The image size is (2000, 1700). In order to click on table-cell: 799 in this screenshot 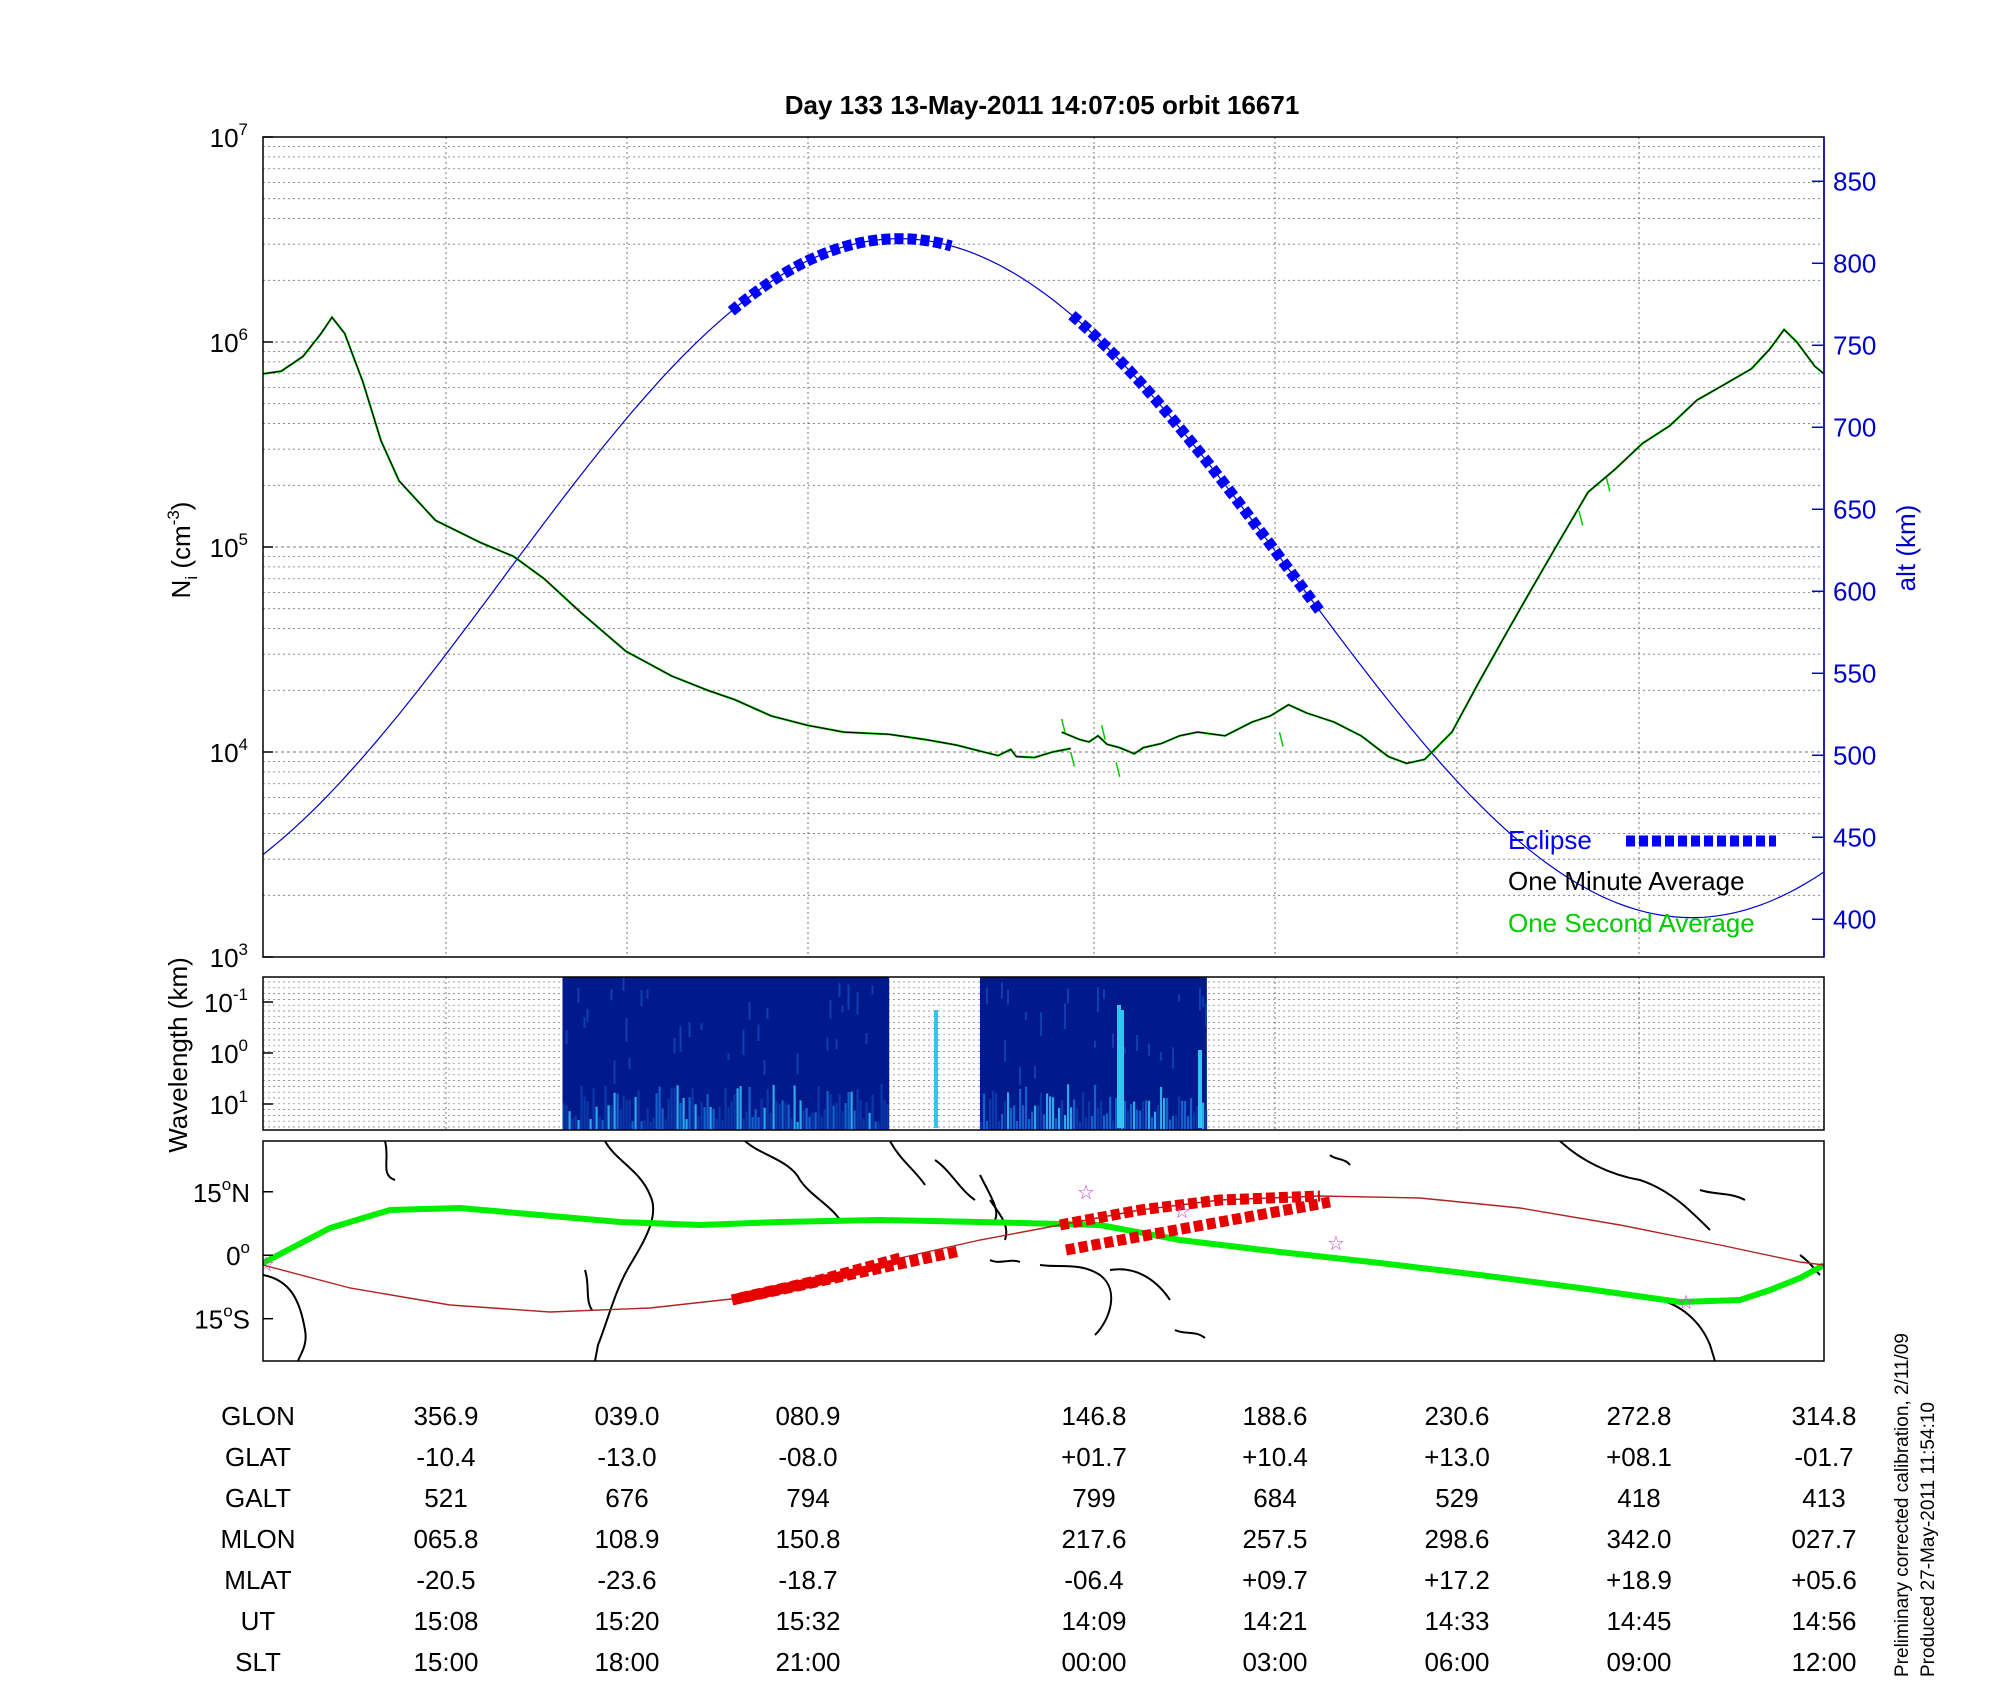, I will do `click(1093, 1498)`.